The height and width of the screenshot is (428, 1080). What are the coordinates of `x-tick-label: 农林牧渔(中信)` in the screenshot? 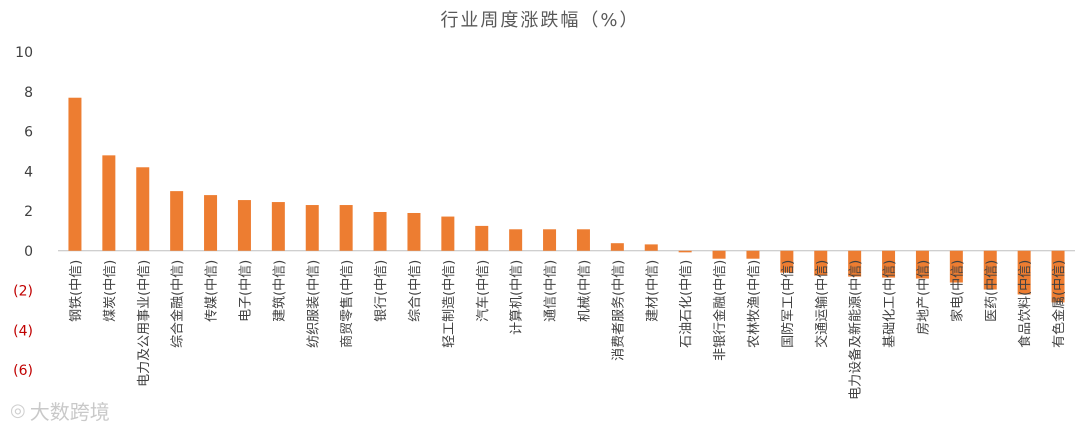 It's located at (754, 304).